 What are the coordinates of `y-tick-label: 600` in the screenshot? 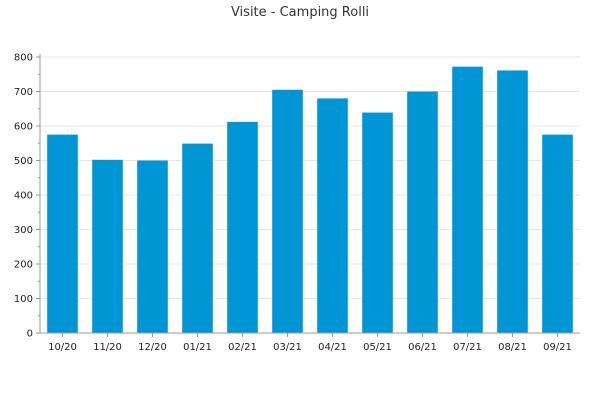 It's located at (23, 127).